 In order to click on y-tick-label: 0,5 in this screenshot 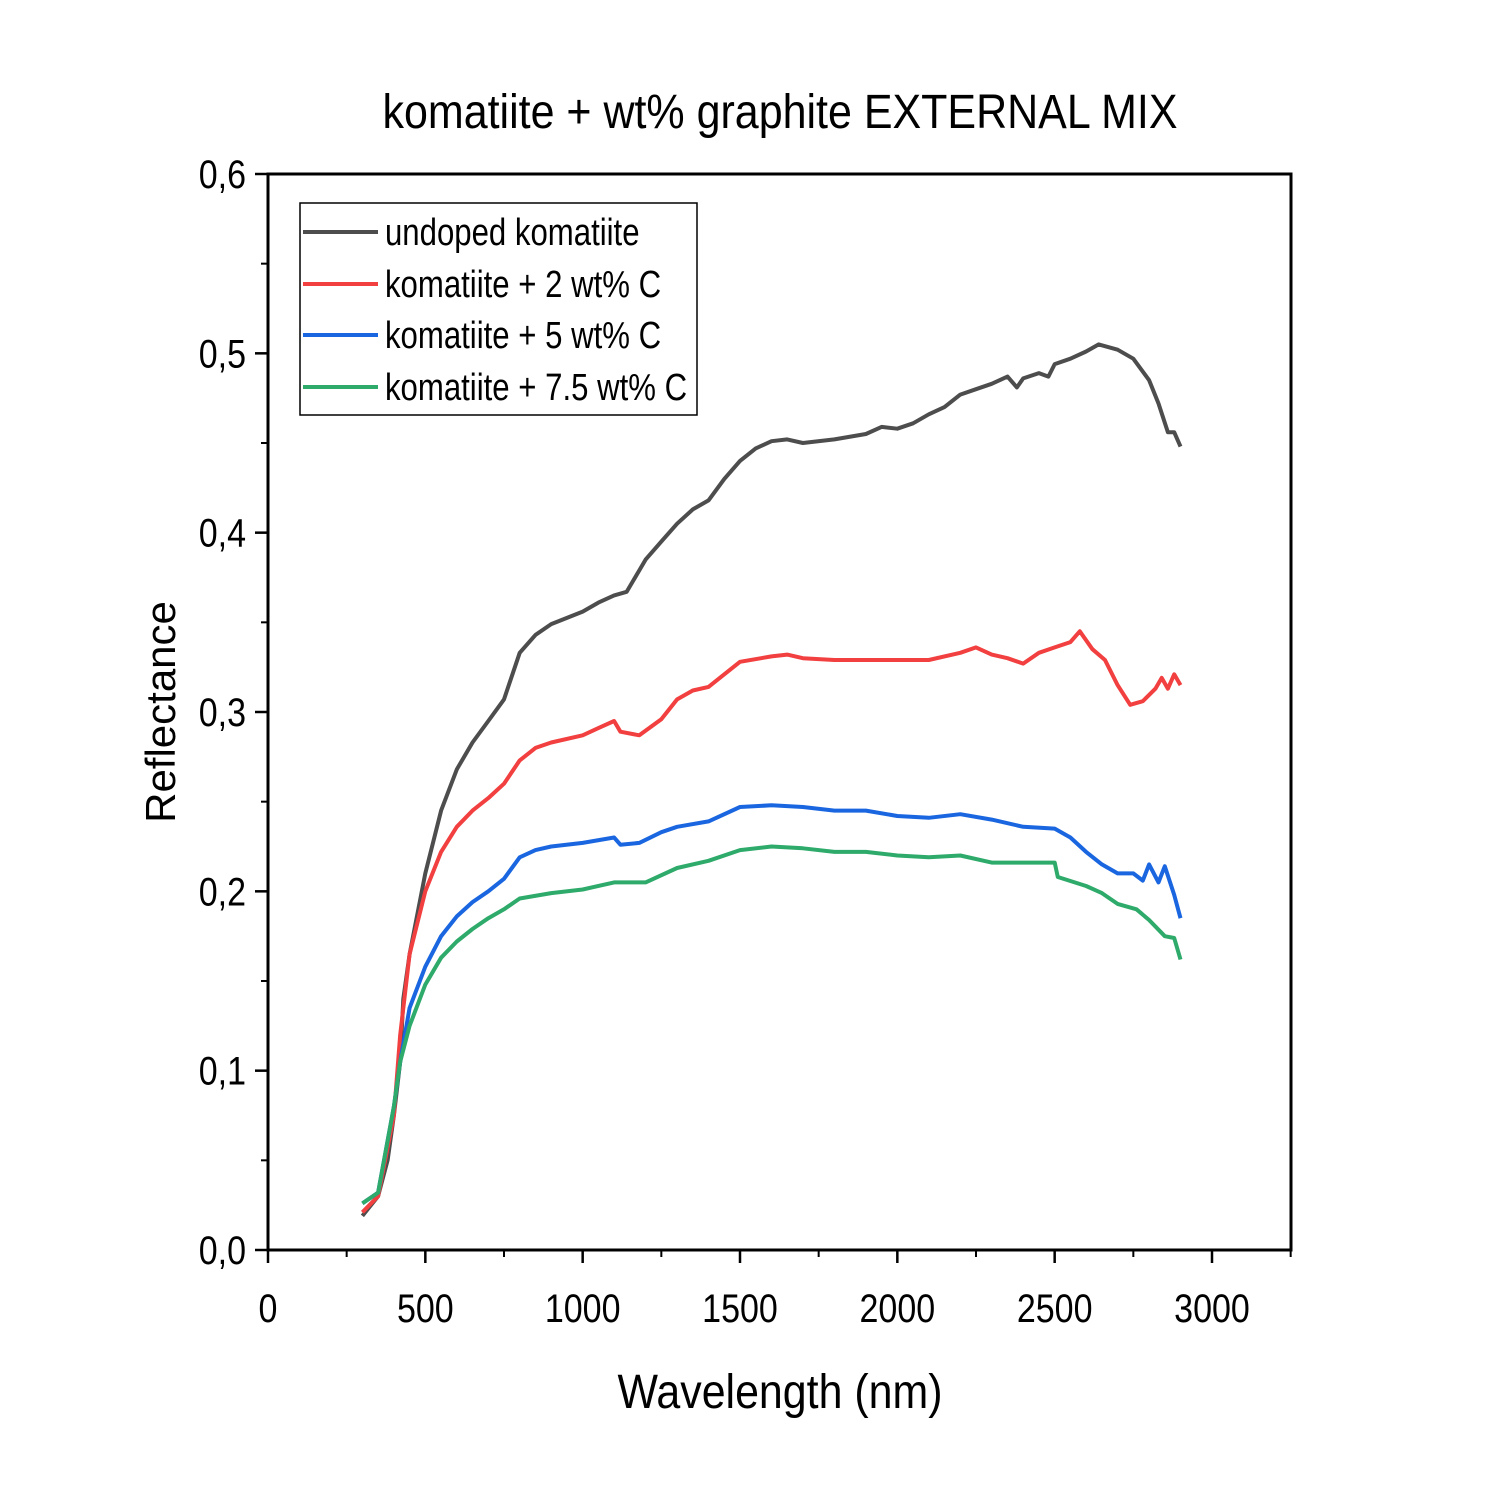, I will do `click(222, 353)`.